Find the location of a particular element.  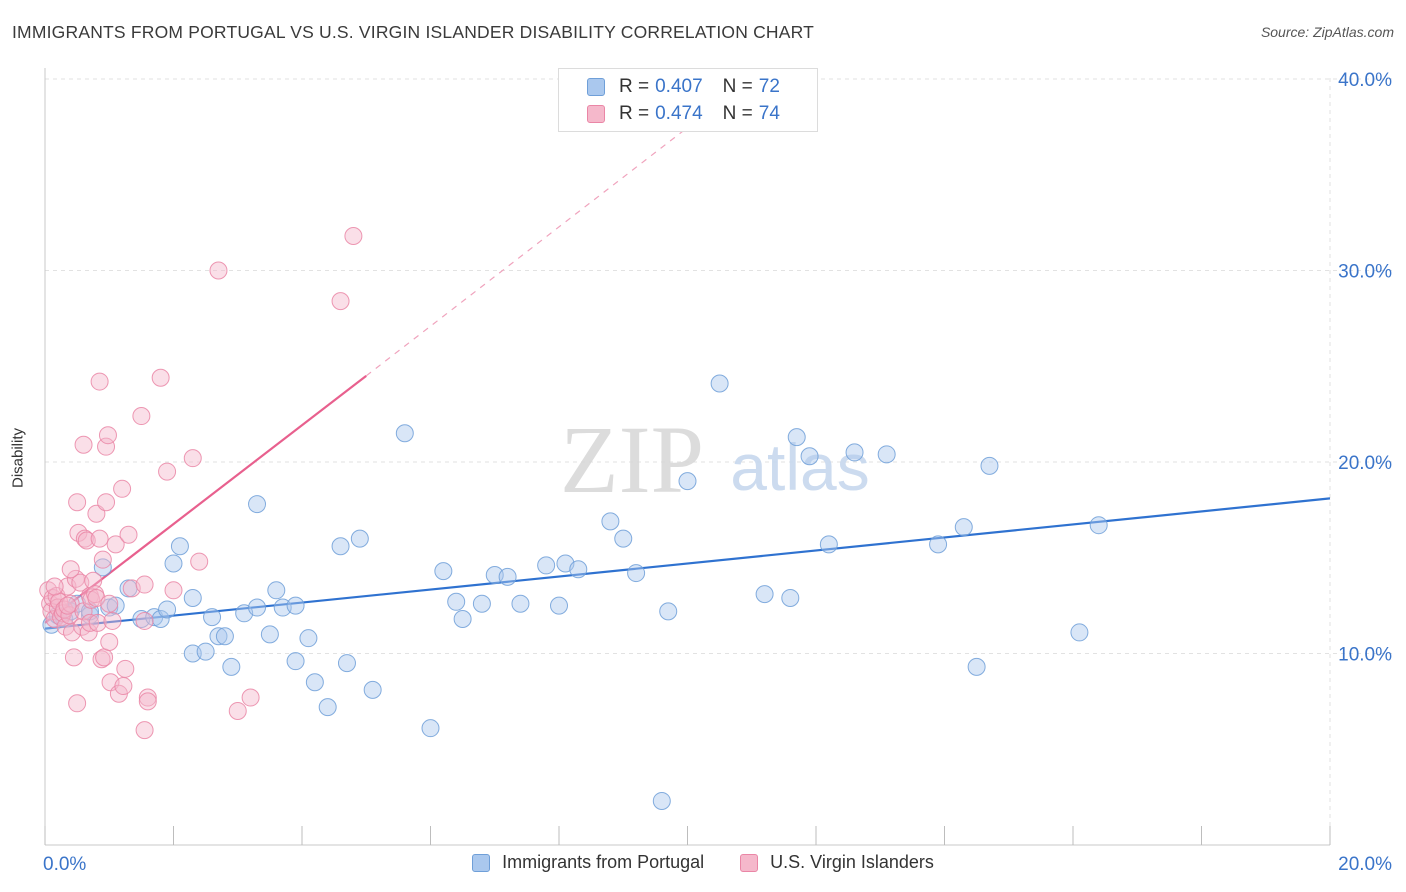

y-tick-label: 20.0% is located at coordinates (1365, 463).